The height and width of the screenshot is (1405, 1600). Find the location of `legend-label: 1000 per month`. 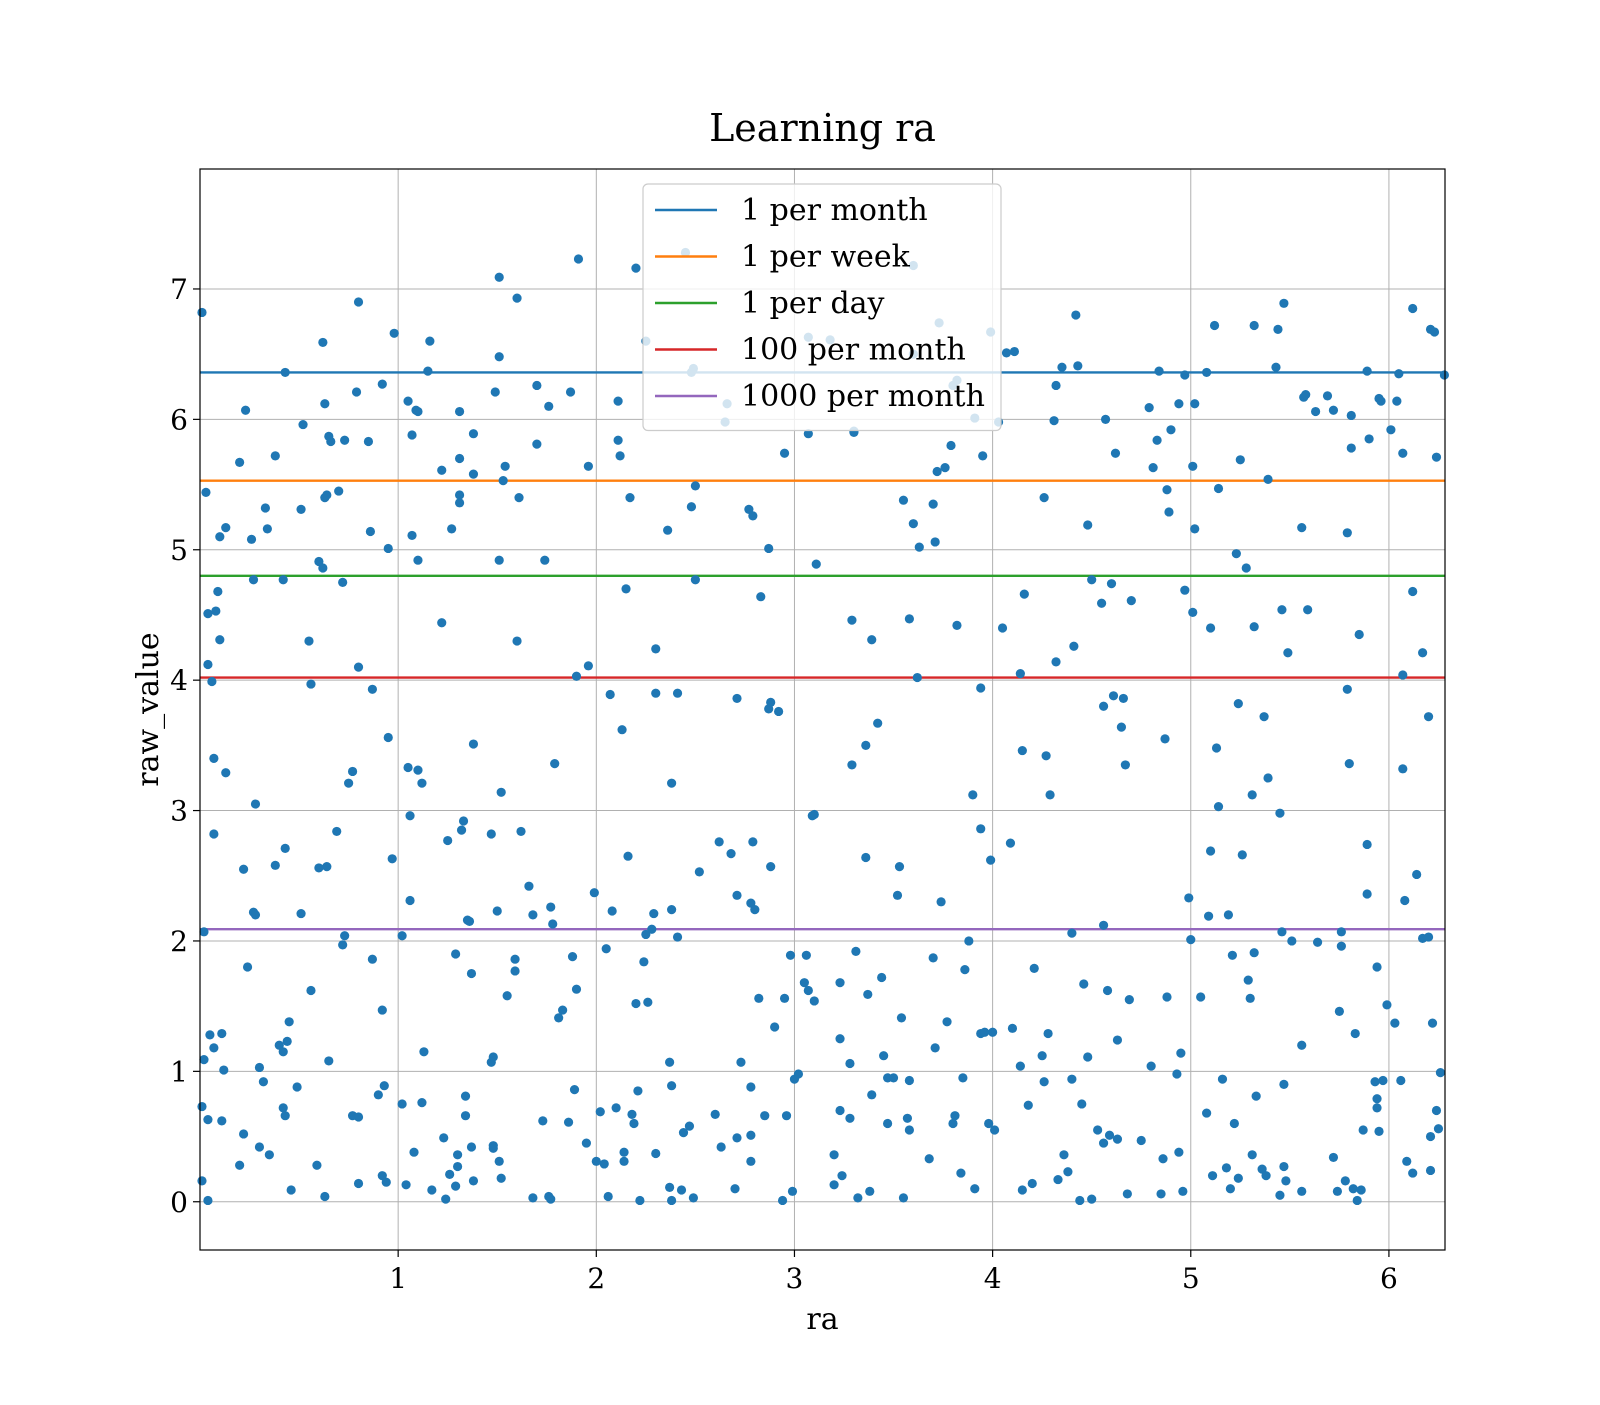

legend-label: 1000 per month is located at coordinates (863, 396).